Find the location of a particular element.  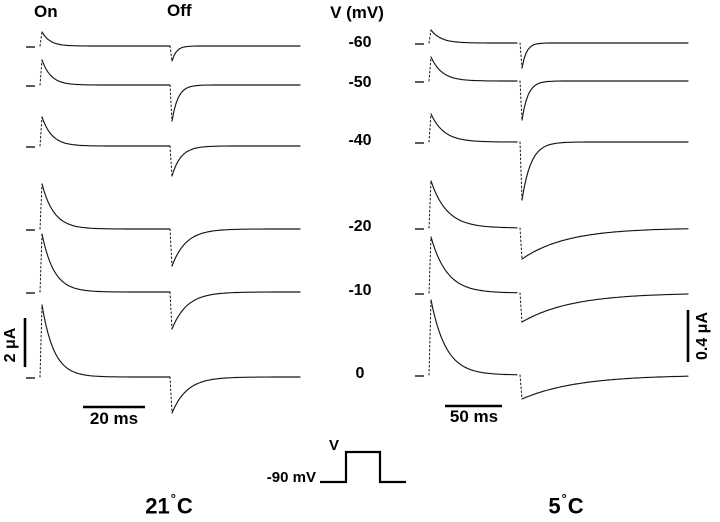

off-drop-5C--60 is located at coordinates (521, 55).